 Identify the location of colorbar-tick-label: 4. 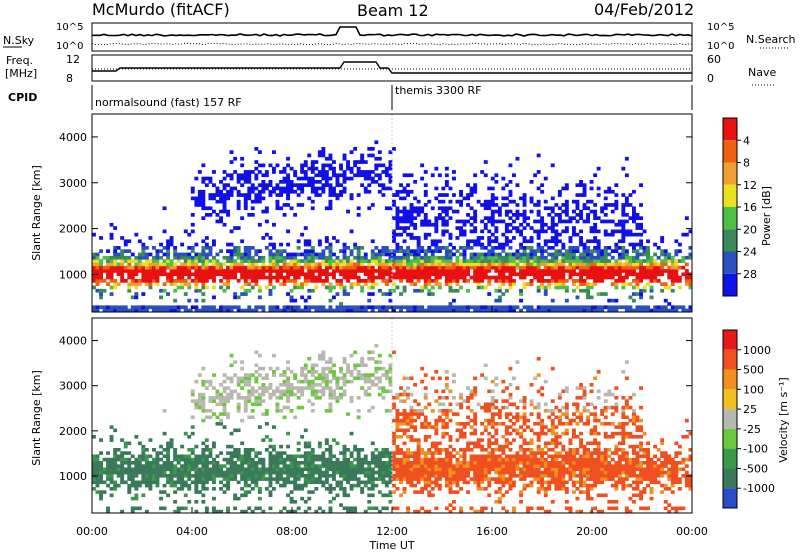
(746, 140).